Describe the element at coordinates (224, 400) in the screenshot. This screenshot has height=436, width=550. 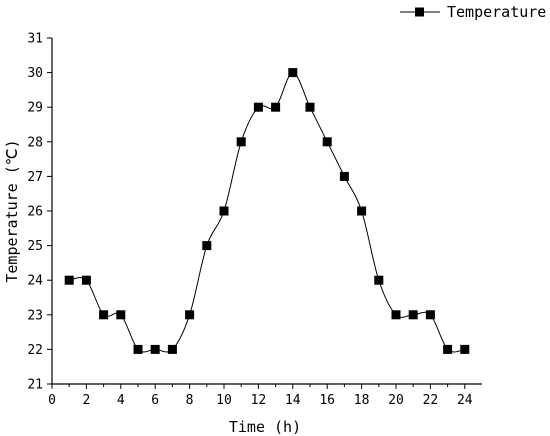
I see `x-tick-label: 10` at that location.